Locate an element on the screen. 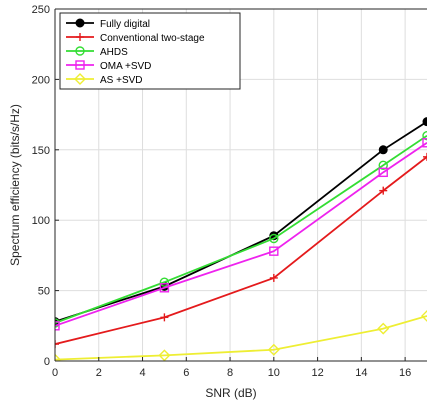 The image size is (427, 405). y-tick-label: 100 is located at coordinates (41, 221).